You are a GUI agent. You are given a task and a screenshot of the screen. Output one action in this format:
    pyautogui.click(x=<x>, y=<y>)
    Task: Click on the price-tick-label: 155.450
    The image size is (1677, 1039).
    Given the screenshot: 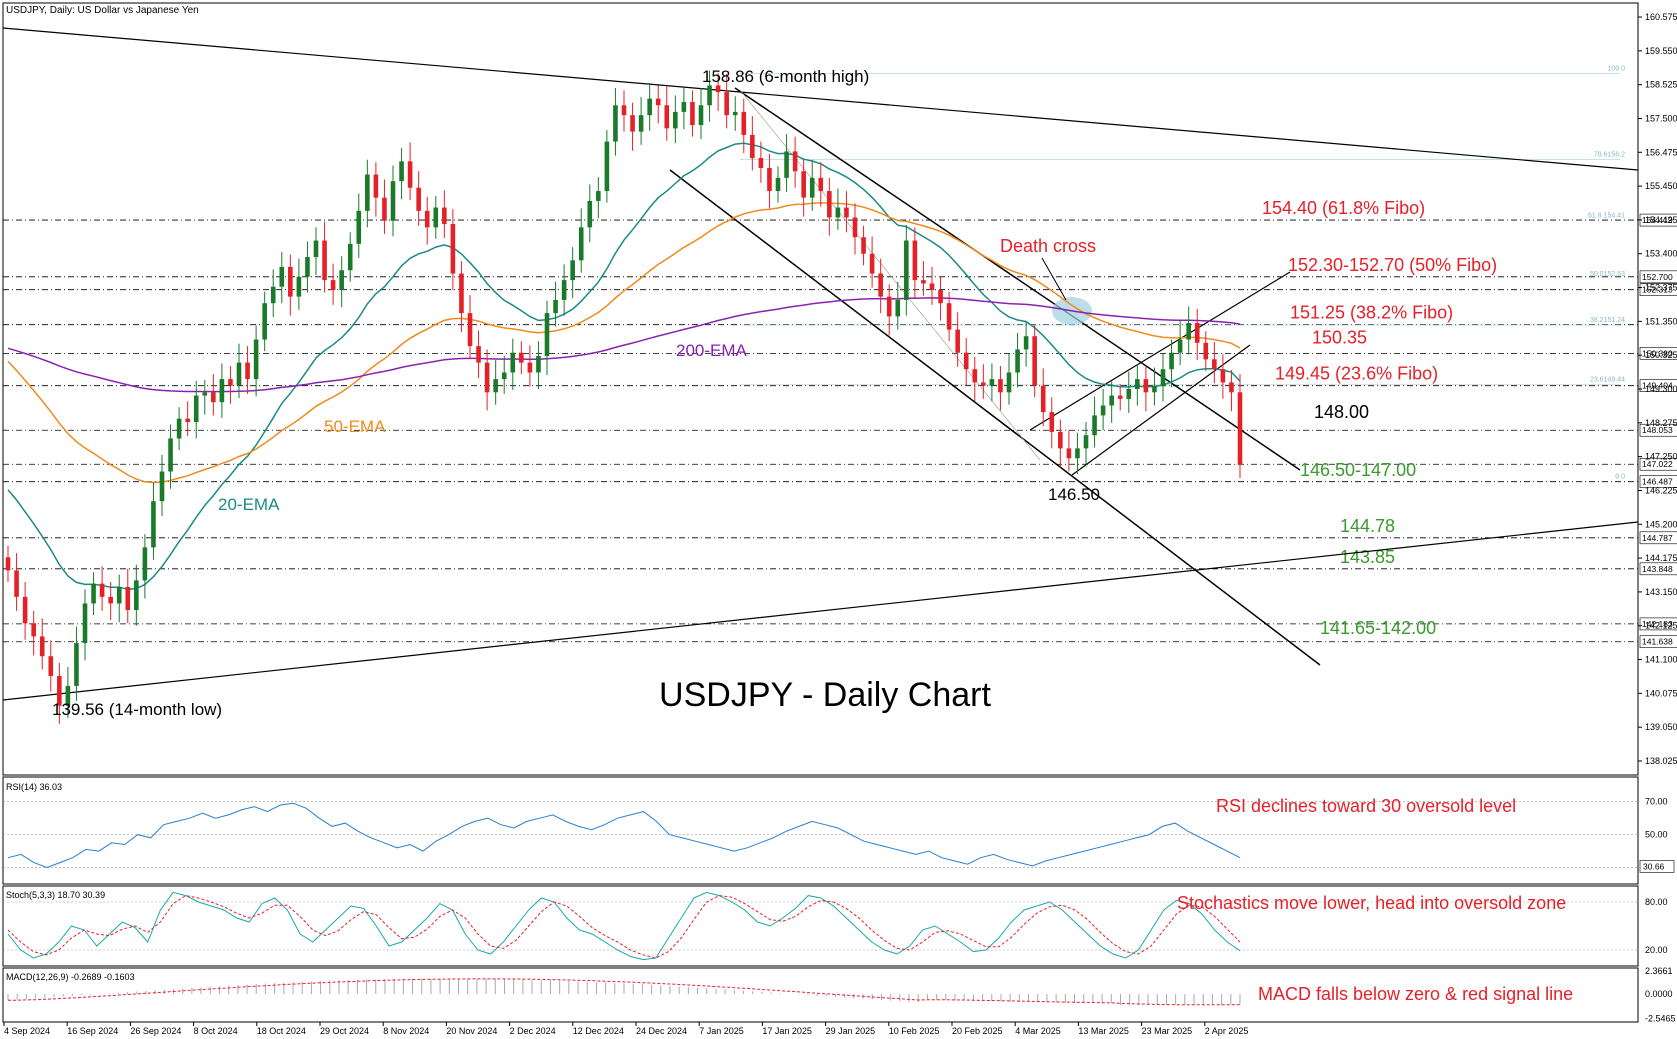 What is the action you would take?
    pyautogui.click(x=1661, y=186)
    